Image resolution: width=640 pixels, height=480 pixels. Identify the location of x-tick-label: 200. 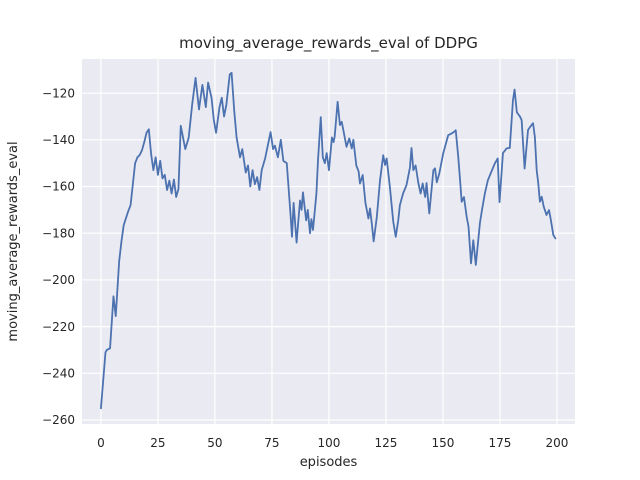
(557, 443).